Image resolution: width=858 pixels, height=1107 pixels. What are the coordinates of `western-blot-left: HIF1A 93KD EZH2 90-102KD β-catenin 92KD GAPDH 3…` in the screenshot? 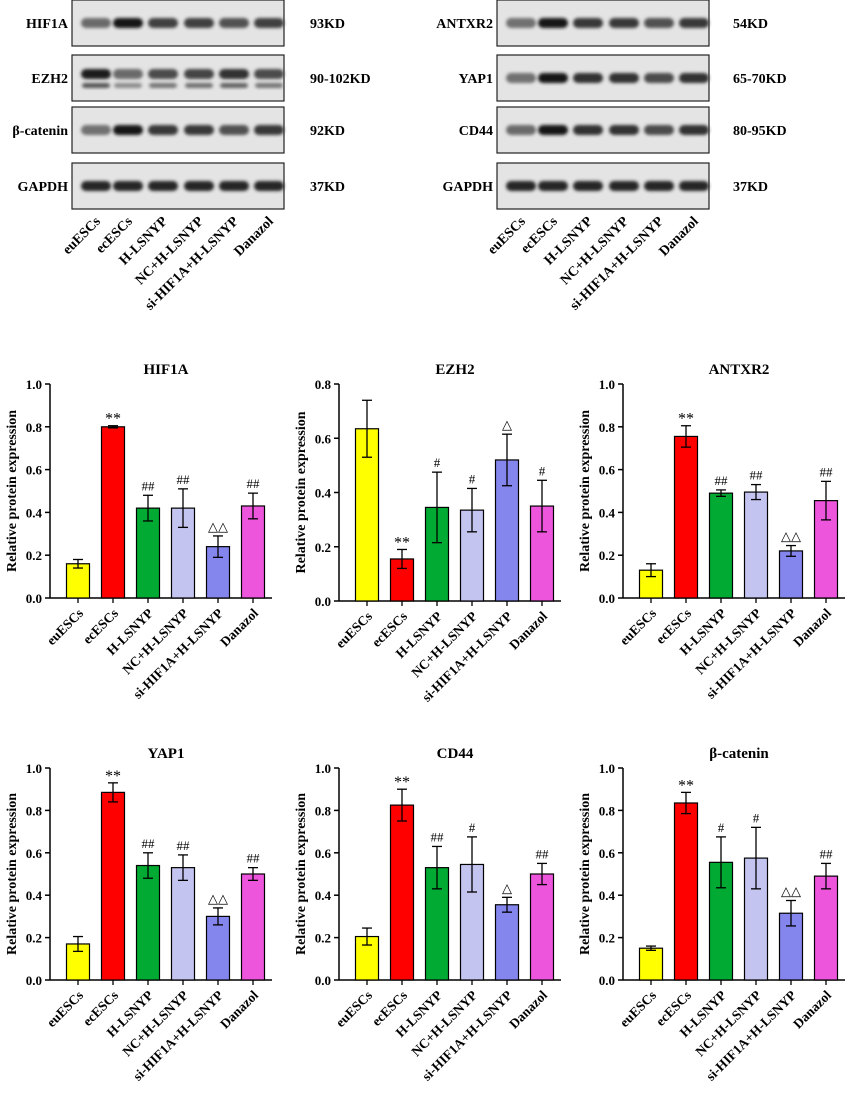 It's located at (191, 157).